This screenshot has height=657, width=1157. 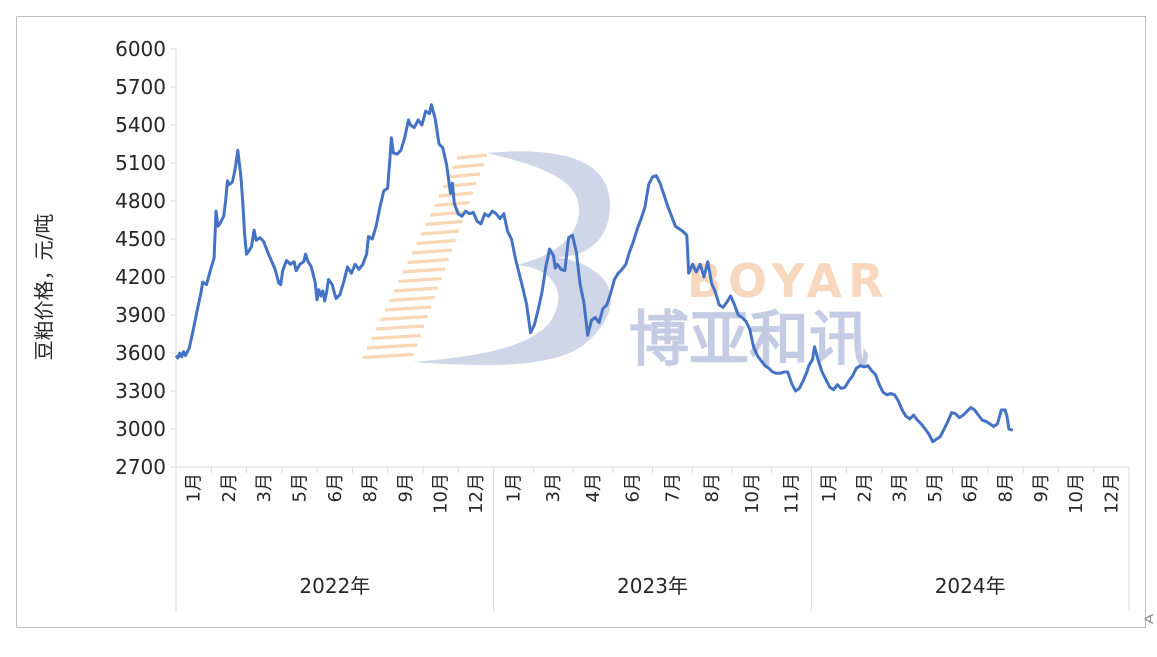 What do you see at coordinates (140, 467) in the screenshot?
I see `y-tick-label: 2700` at bounding box center [140, 467].